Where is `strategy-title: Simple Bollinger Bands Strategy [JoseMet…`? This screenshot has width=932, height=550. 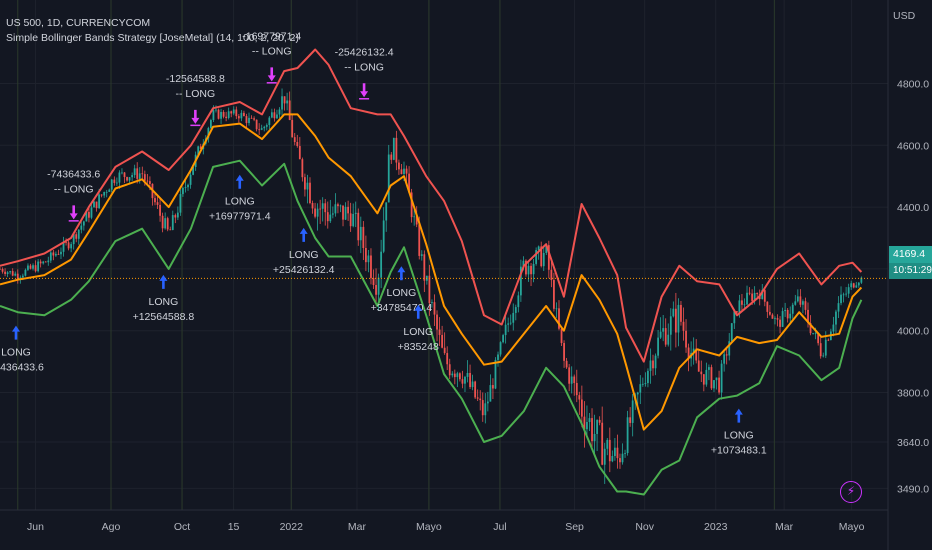 strategy-title: Simple Bollinger Bands Strategy [JoseMet… is located at coordinates (152, 38).